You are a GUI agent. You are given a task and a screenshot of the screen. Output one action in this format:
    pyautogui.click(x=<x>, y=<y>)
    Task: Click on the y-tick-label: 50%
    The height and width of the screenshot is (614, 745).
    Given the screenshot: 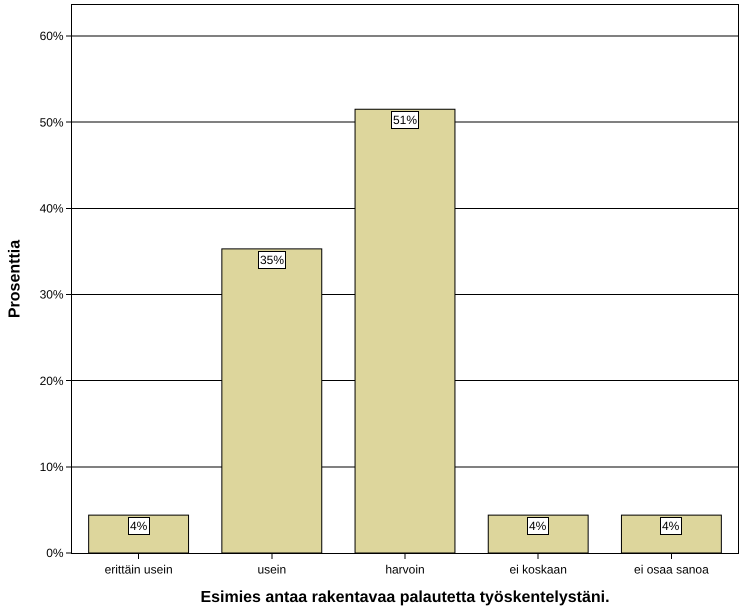 What is the action you would take?
    pyautogui.click(x=52, y=122)
    